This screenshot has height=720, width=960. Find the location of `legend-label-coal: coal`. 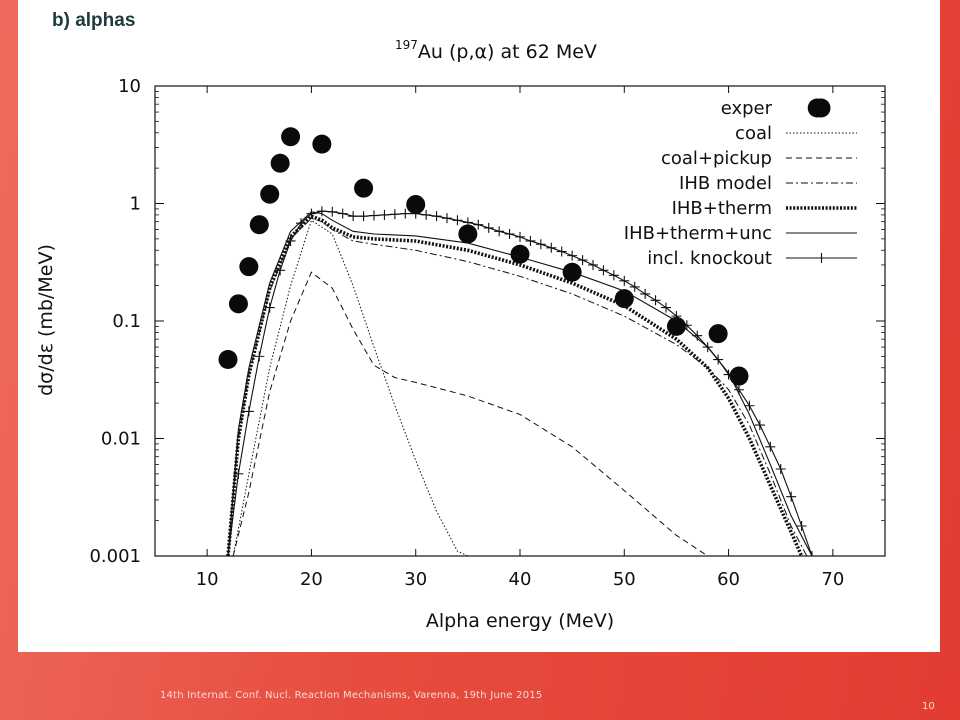

legend-label-coal: coal is located at coordinates (753, 133).